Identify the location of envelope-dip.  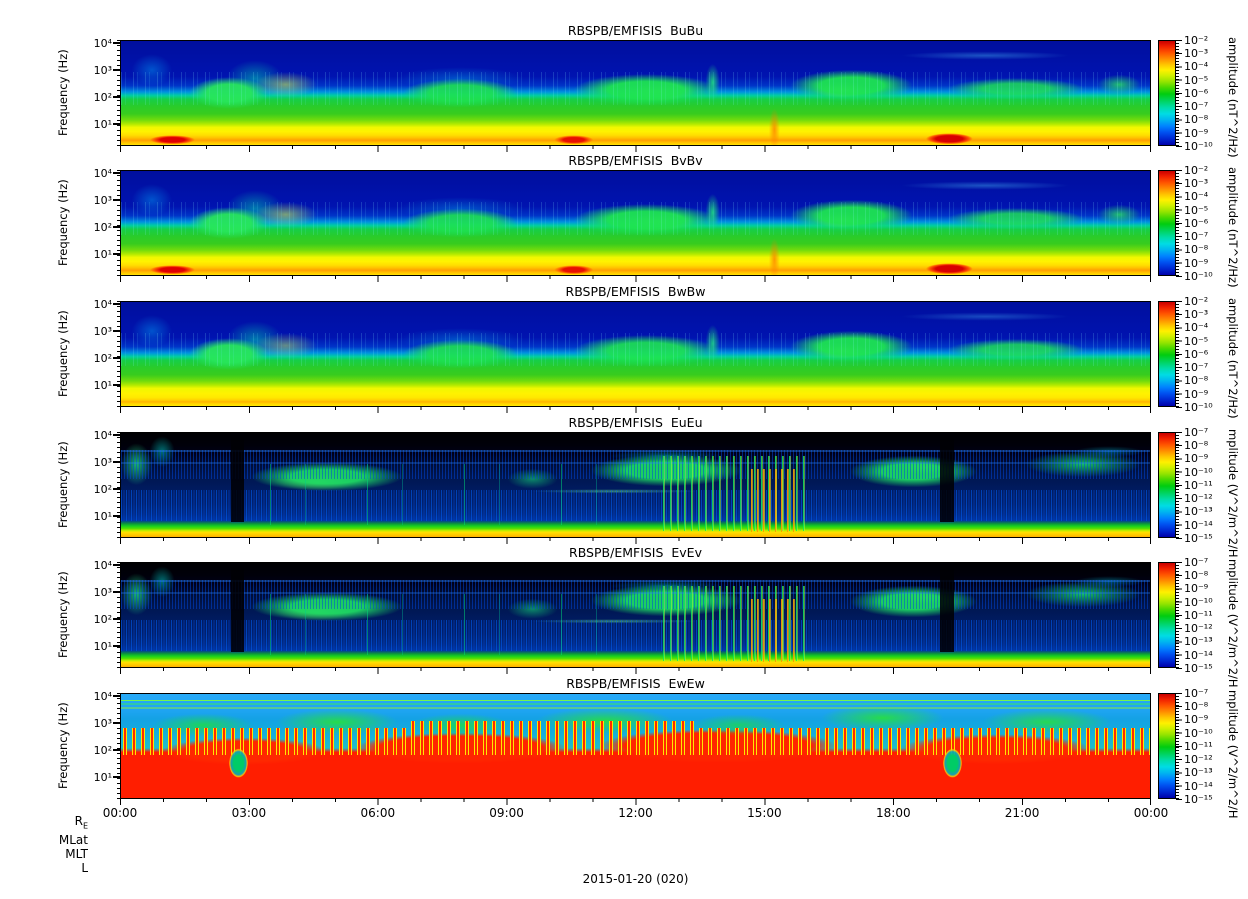
(238, 768).